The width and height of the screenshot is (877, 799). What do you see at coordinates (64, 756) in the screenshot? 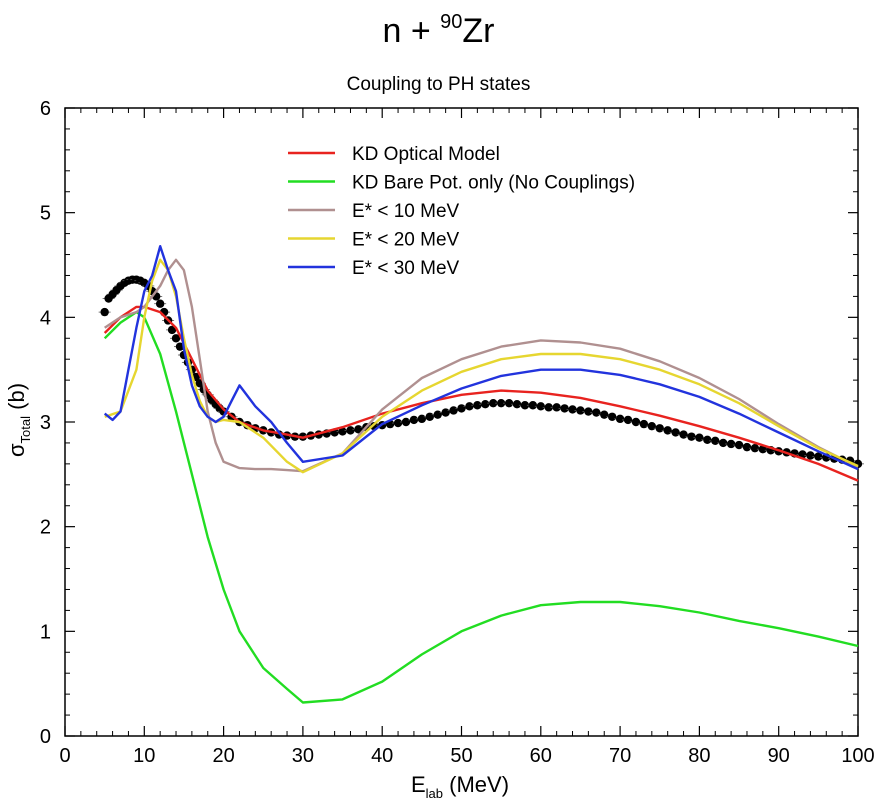
I see `x-tick-label: 0` at bounding box center [64, 756].